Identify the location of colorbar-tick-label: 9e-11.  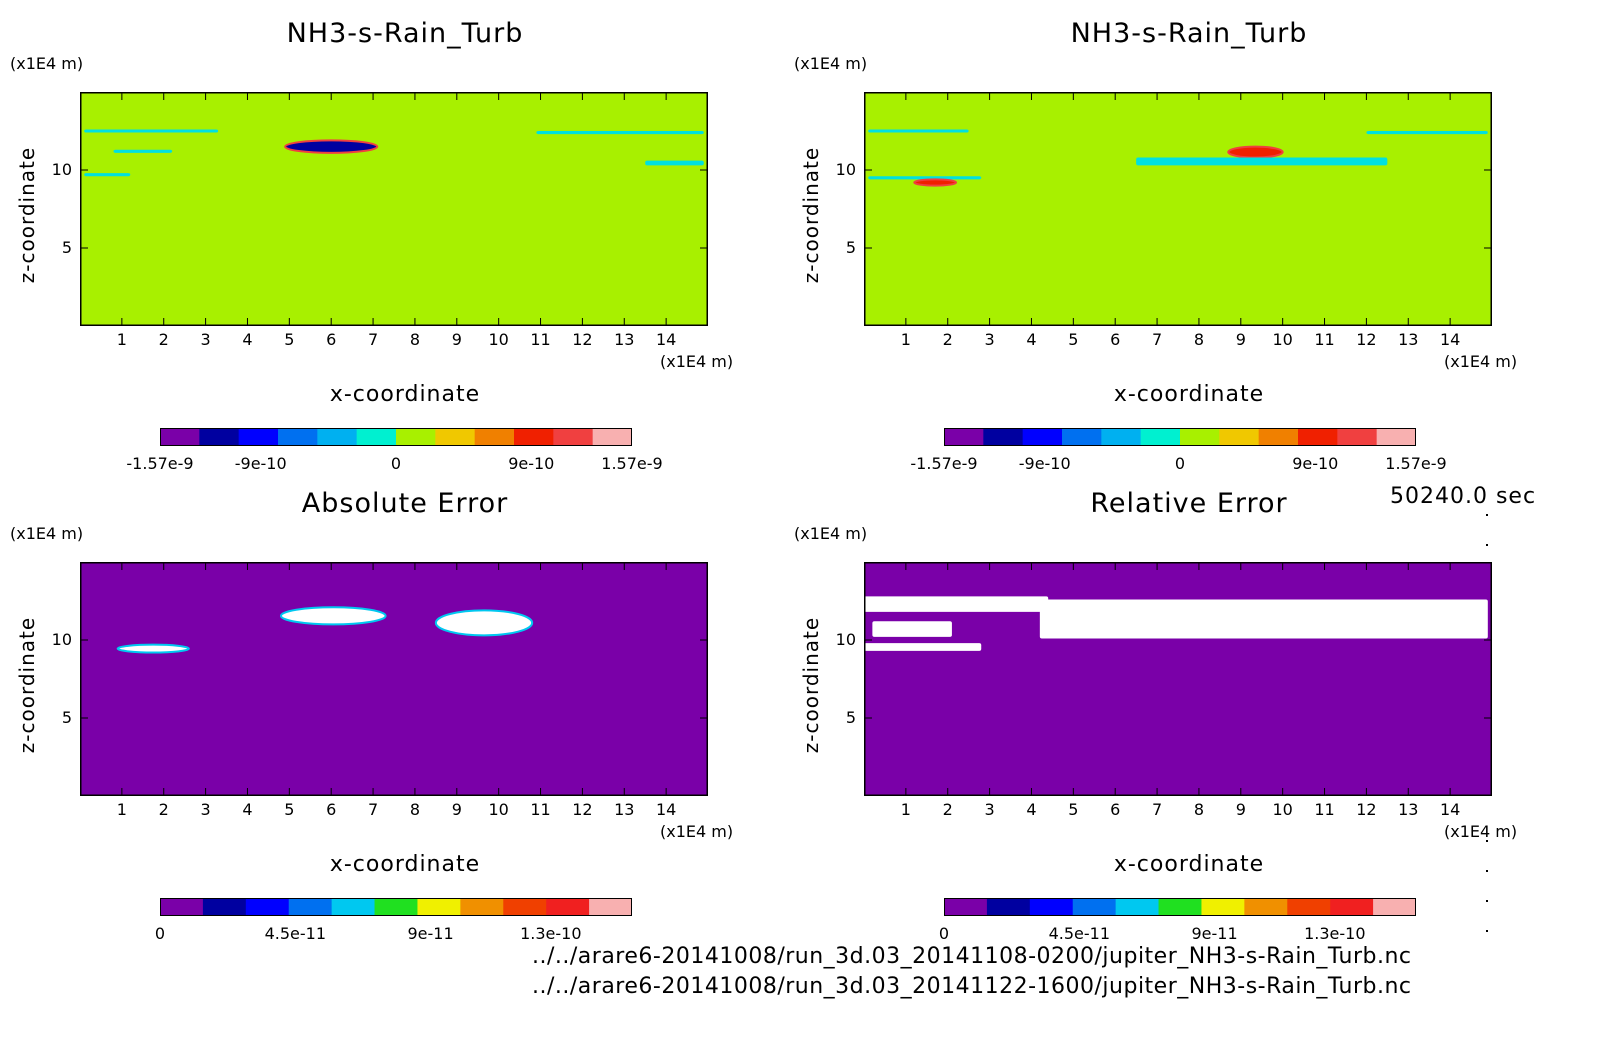
(1214, 933).